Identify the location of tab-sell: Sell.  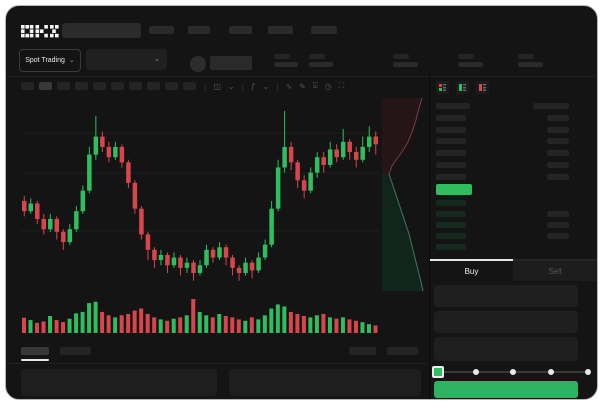
(555, 270).